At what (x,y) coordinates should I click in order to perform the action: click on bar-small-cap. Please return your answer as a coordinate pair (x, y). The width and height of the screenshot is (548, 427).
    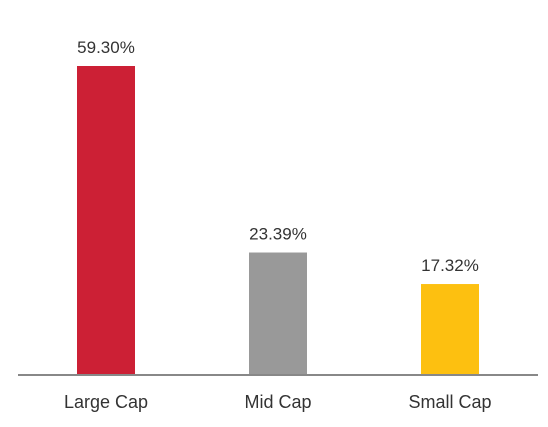
    Looking at the image, I should click on (450, 329).